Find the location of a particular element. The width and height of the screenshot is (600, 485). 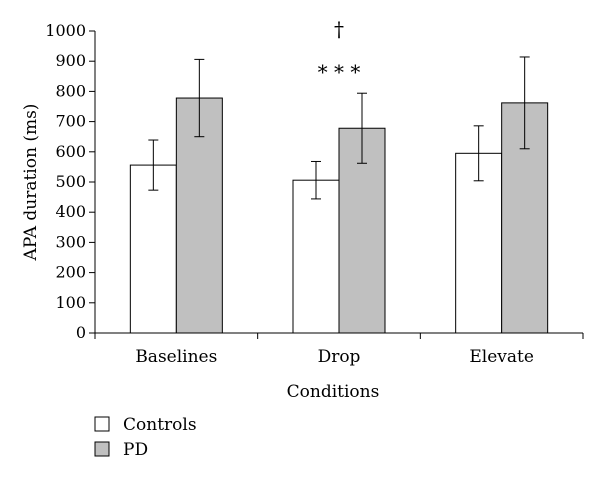

y-tick-label: 800 is located at coordinates (70, 90).